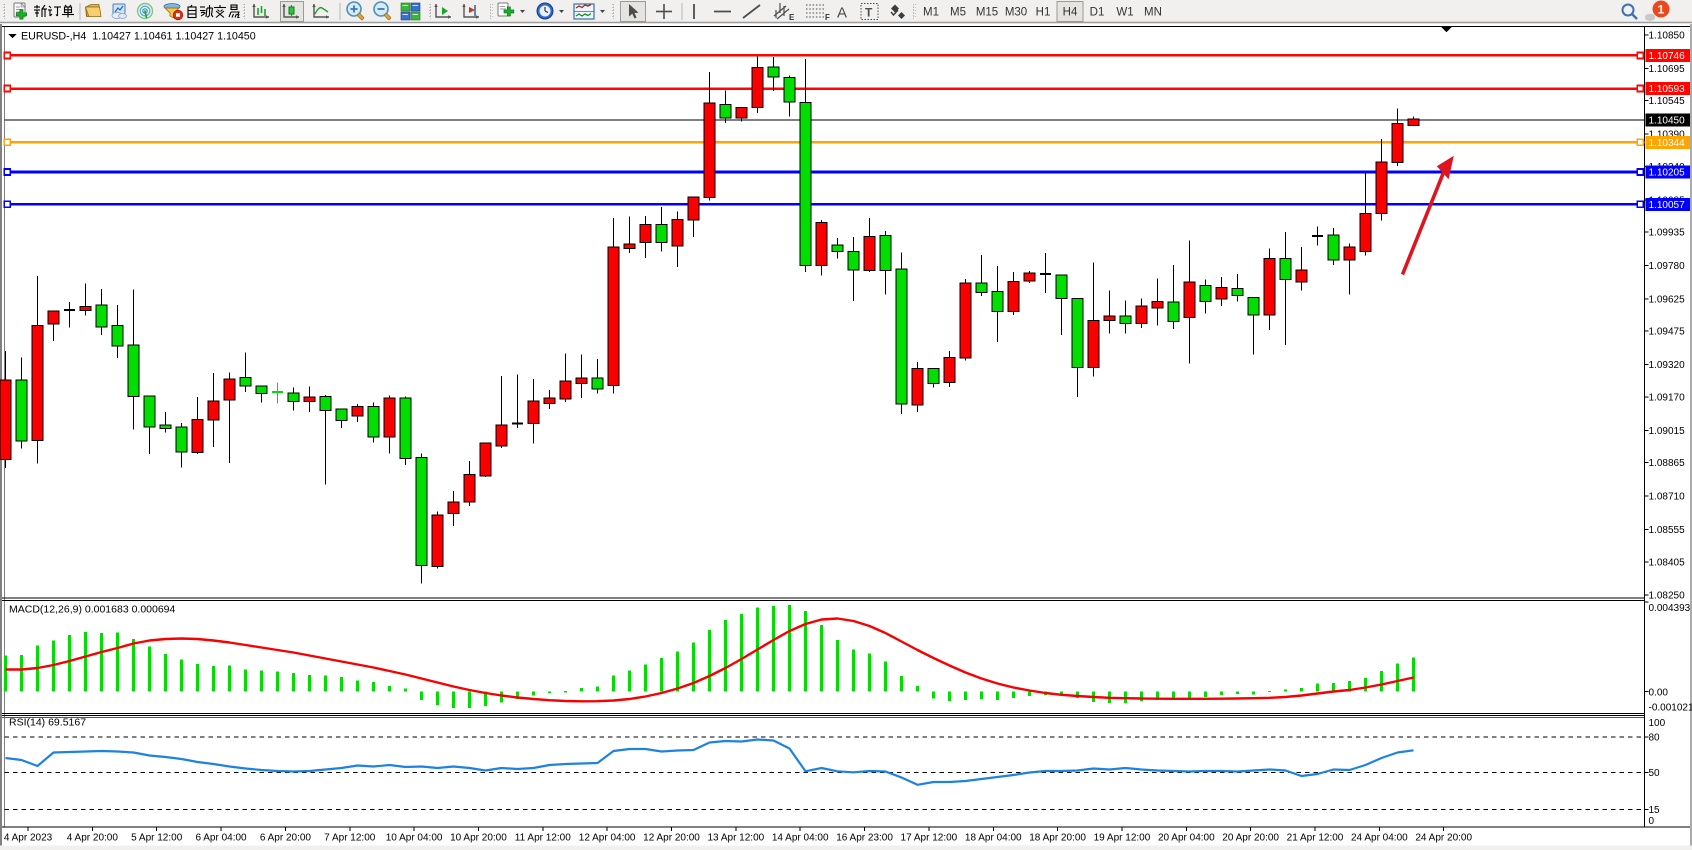 The height and width of the screenshot is (850, 1692). I want to click on svg-text: RSI(14) 69.5167, so click(47, 723).